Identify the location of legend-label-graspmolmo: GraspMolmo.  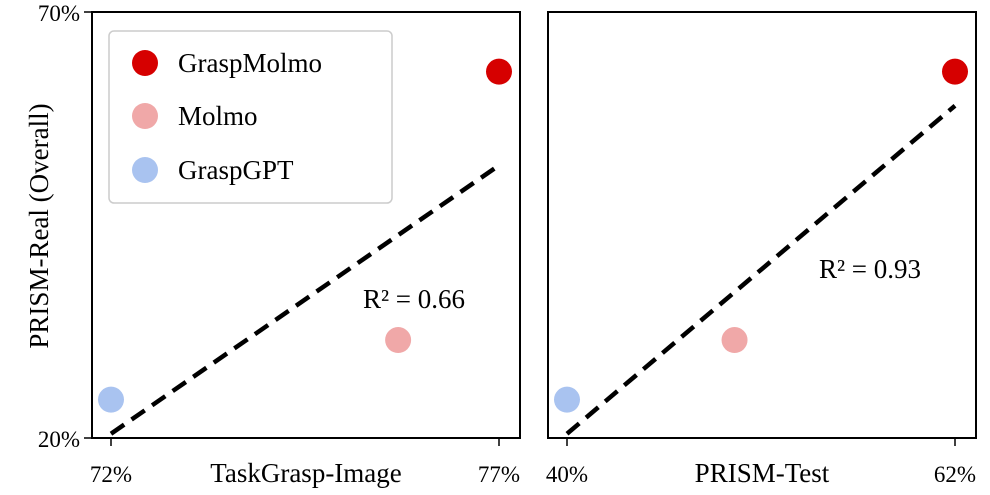
(250, 63).